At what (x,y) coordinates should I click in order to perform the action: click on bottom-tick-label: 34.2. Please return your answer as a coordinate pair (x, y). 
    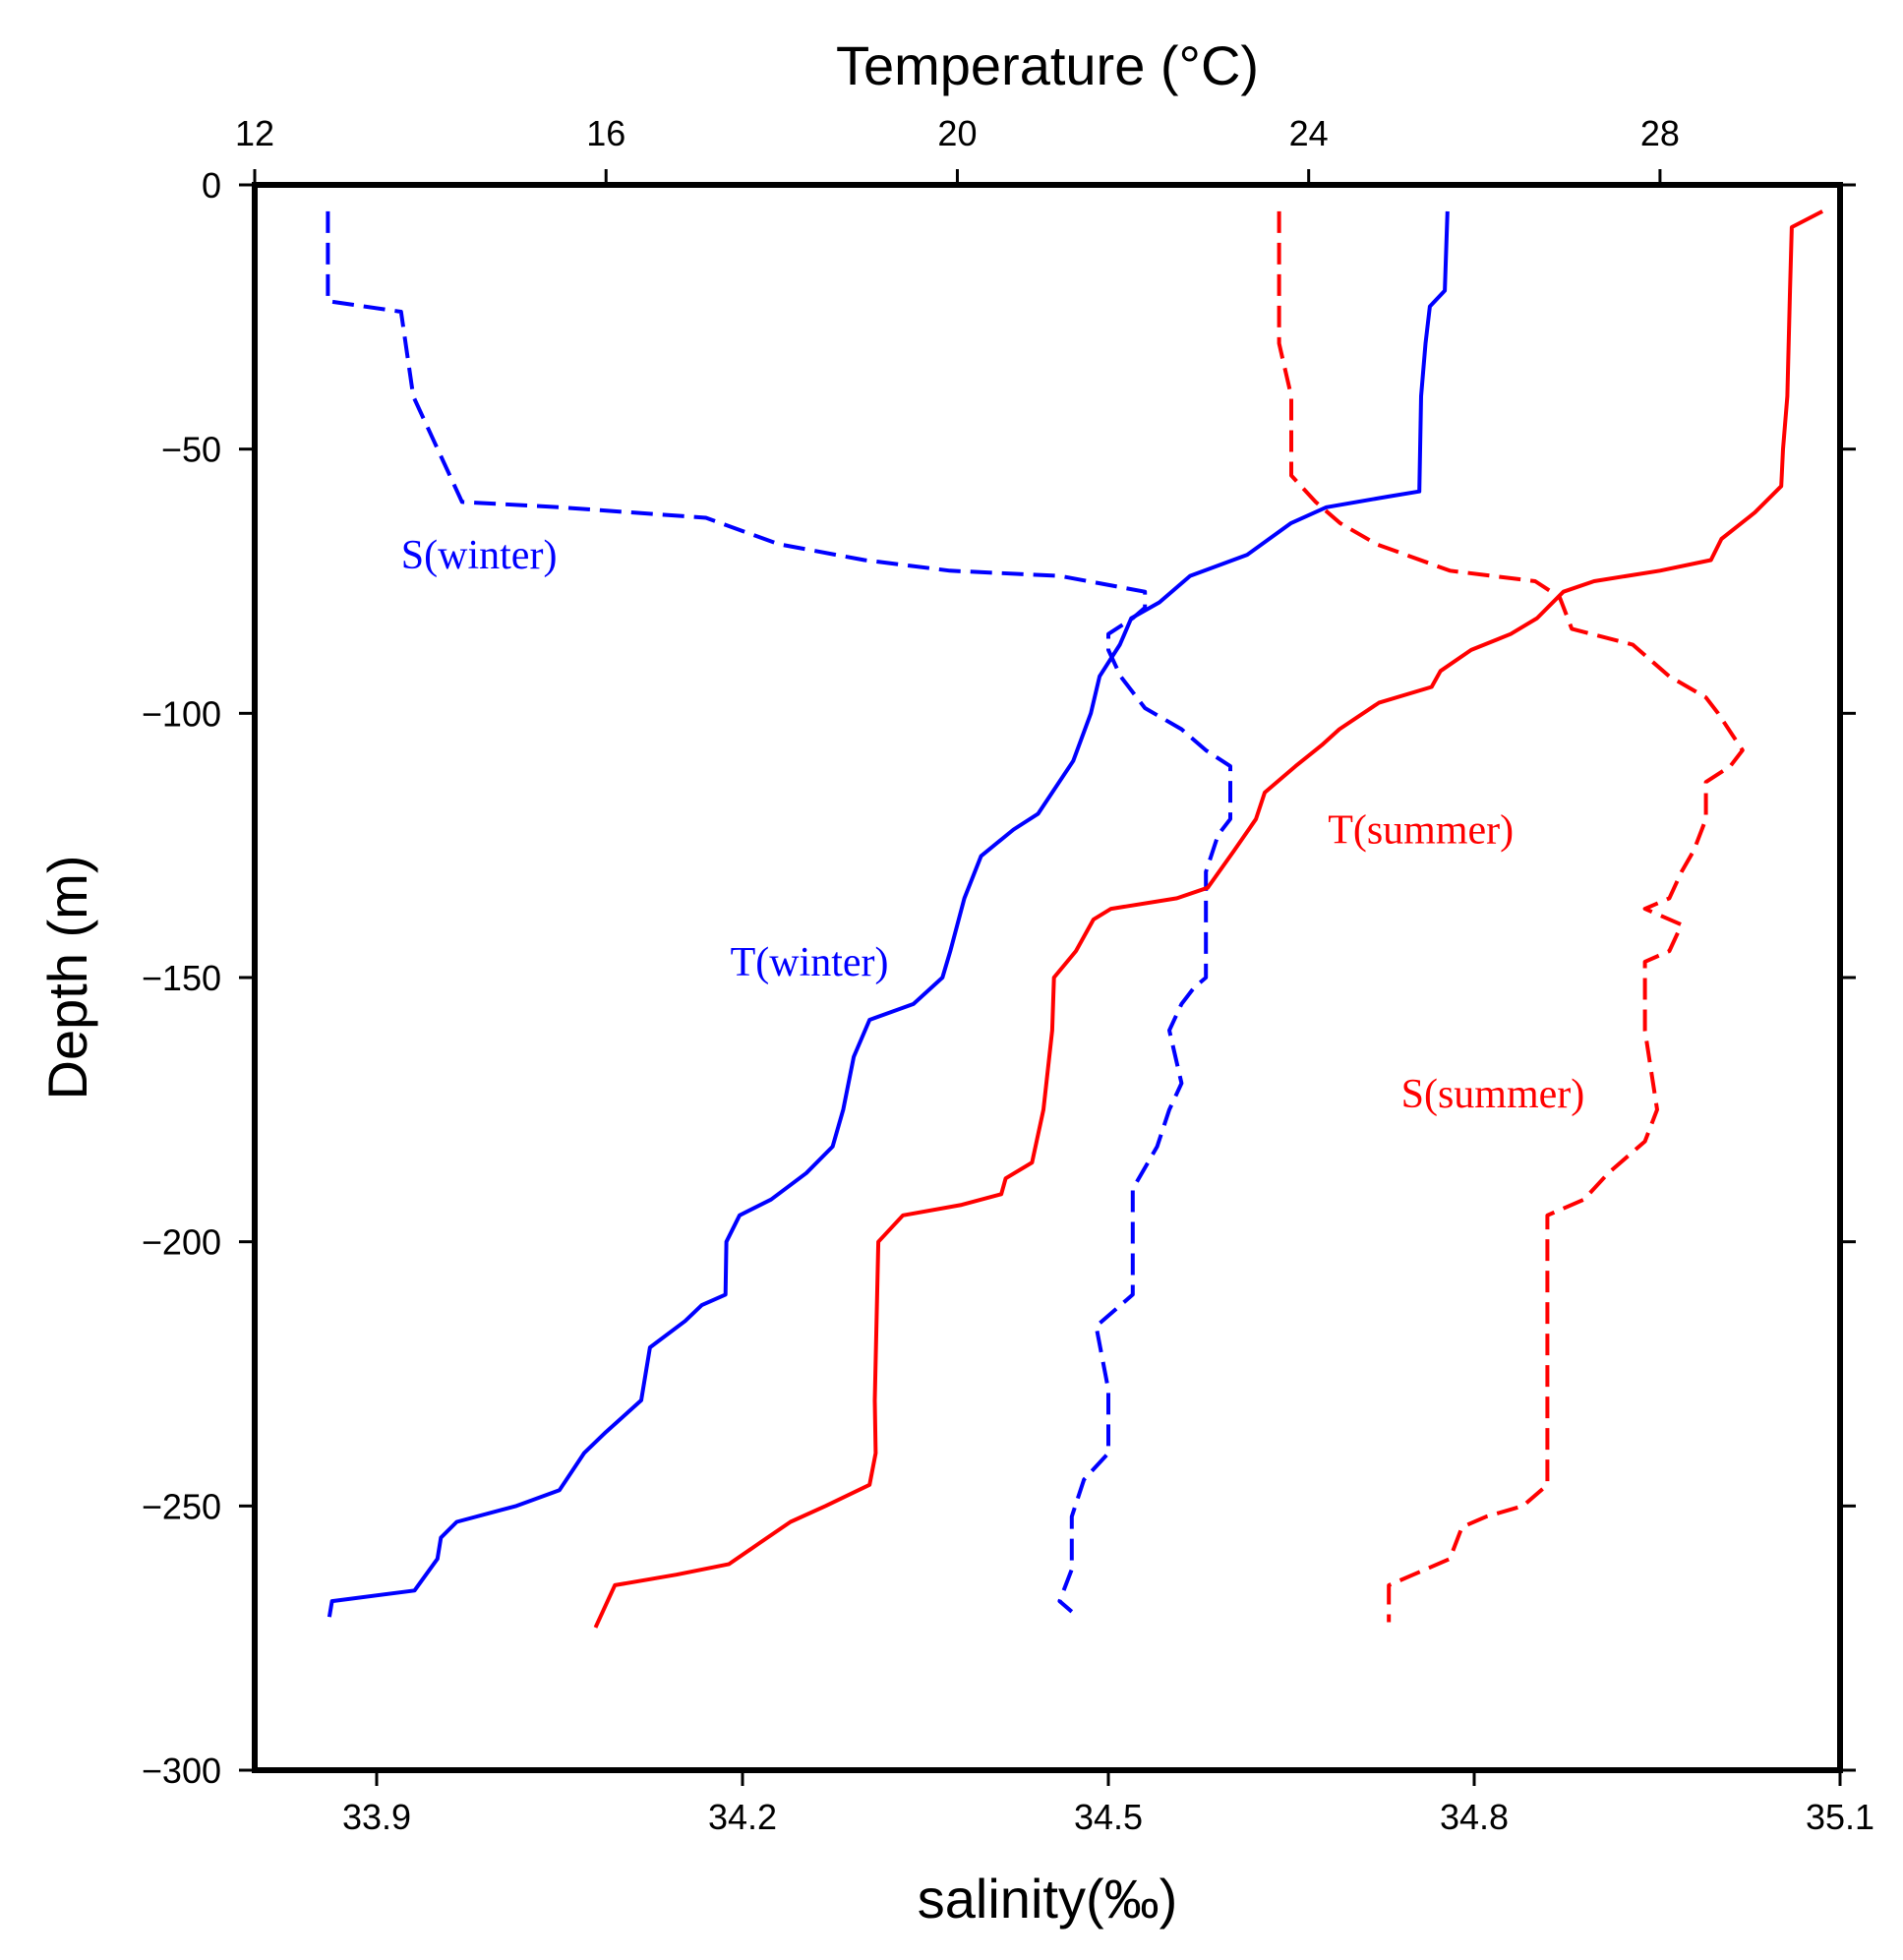
    Looking at the image, I should click on (742, 1817).